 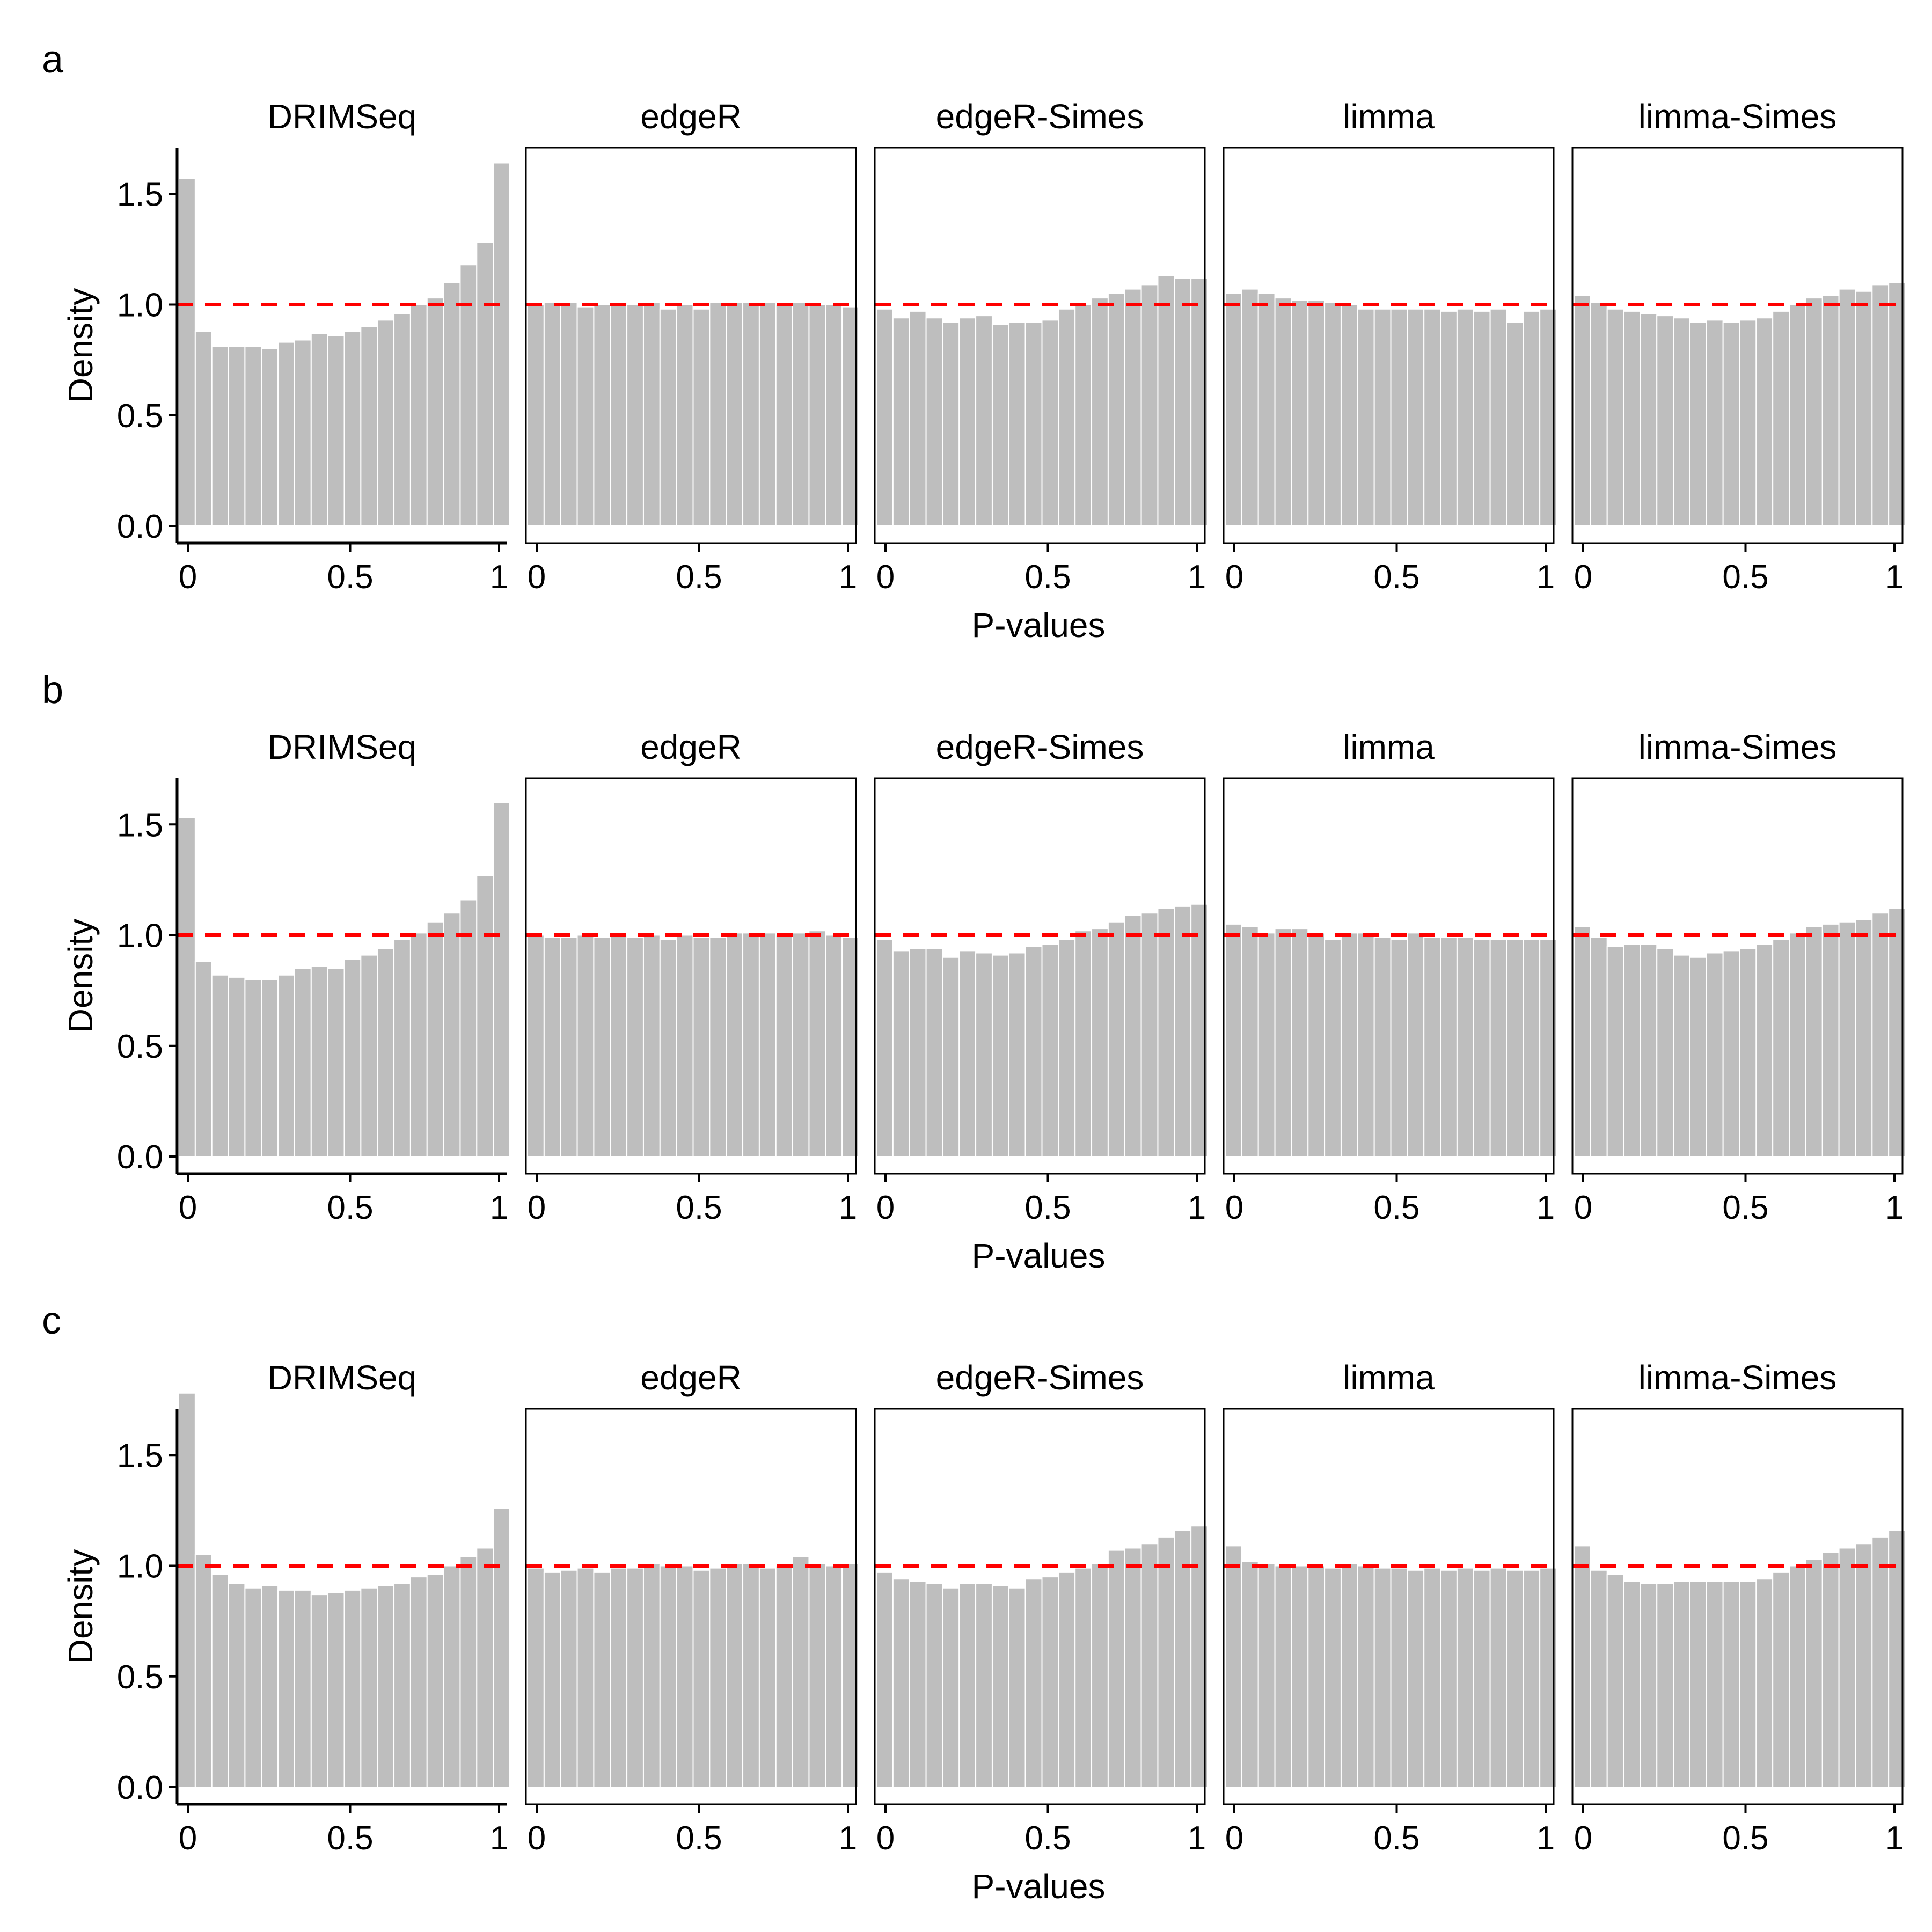 I want to click on facet-edger: edgeR 0 0.5 1, so click(x=692, y=346).